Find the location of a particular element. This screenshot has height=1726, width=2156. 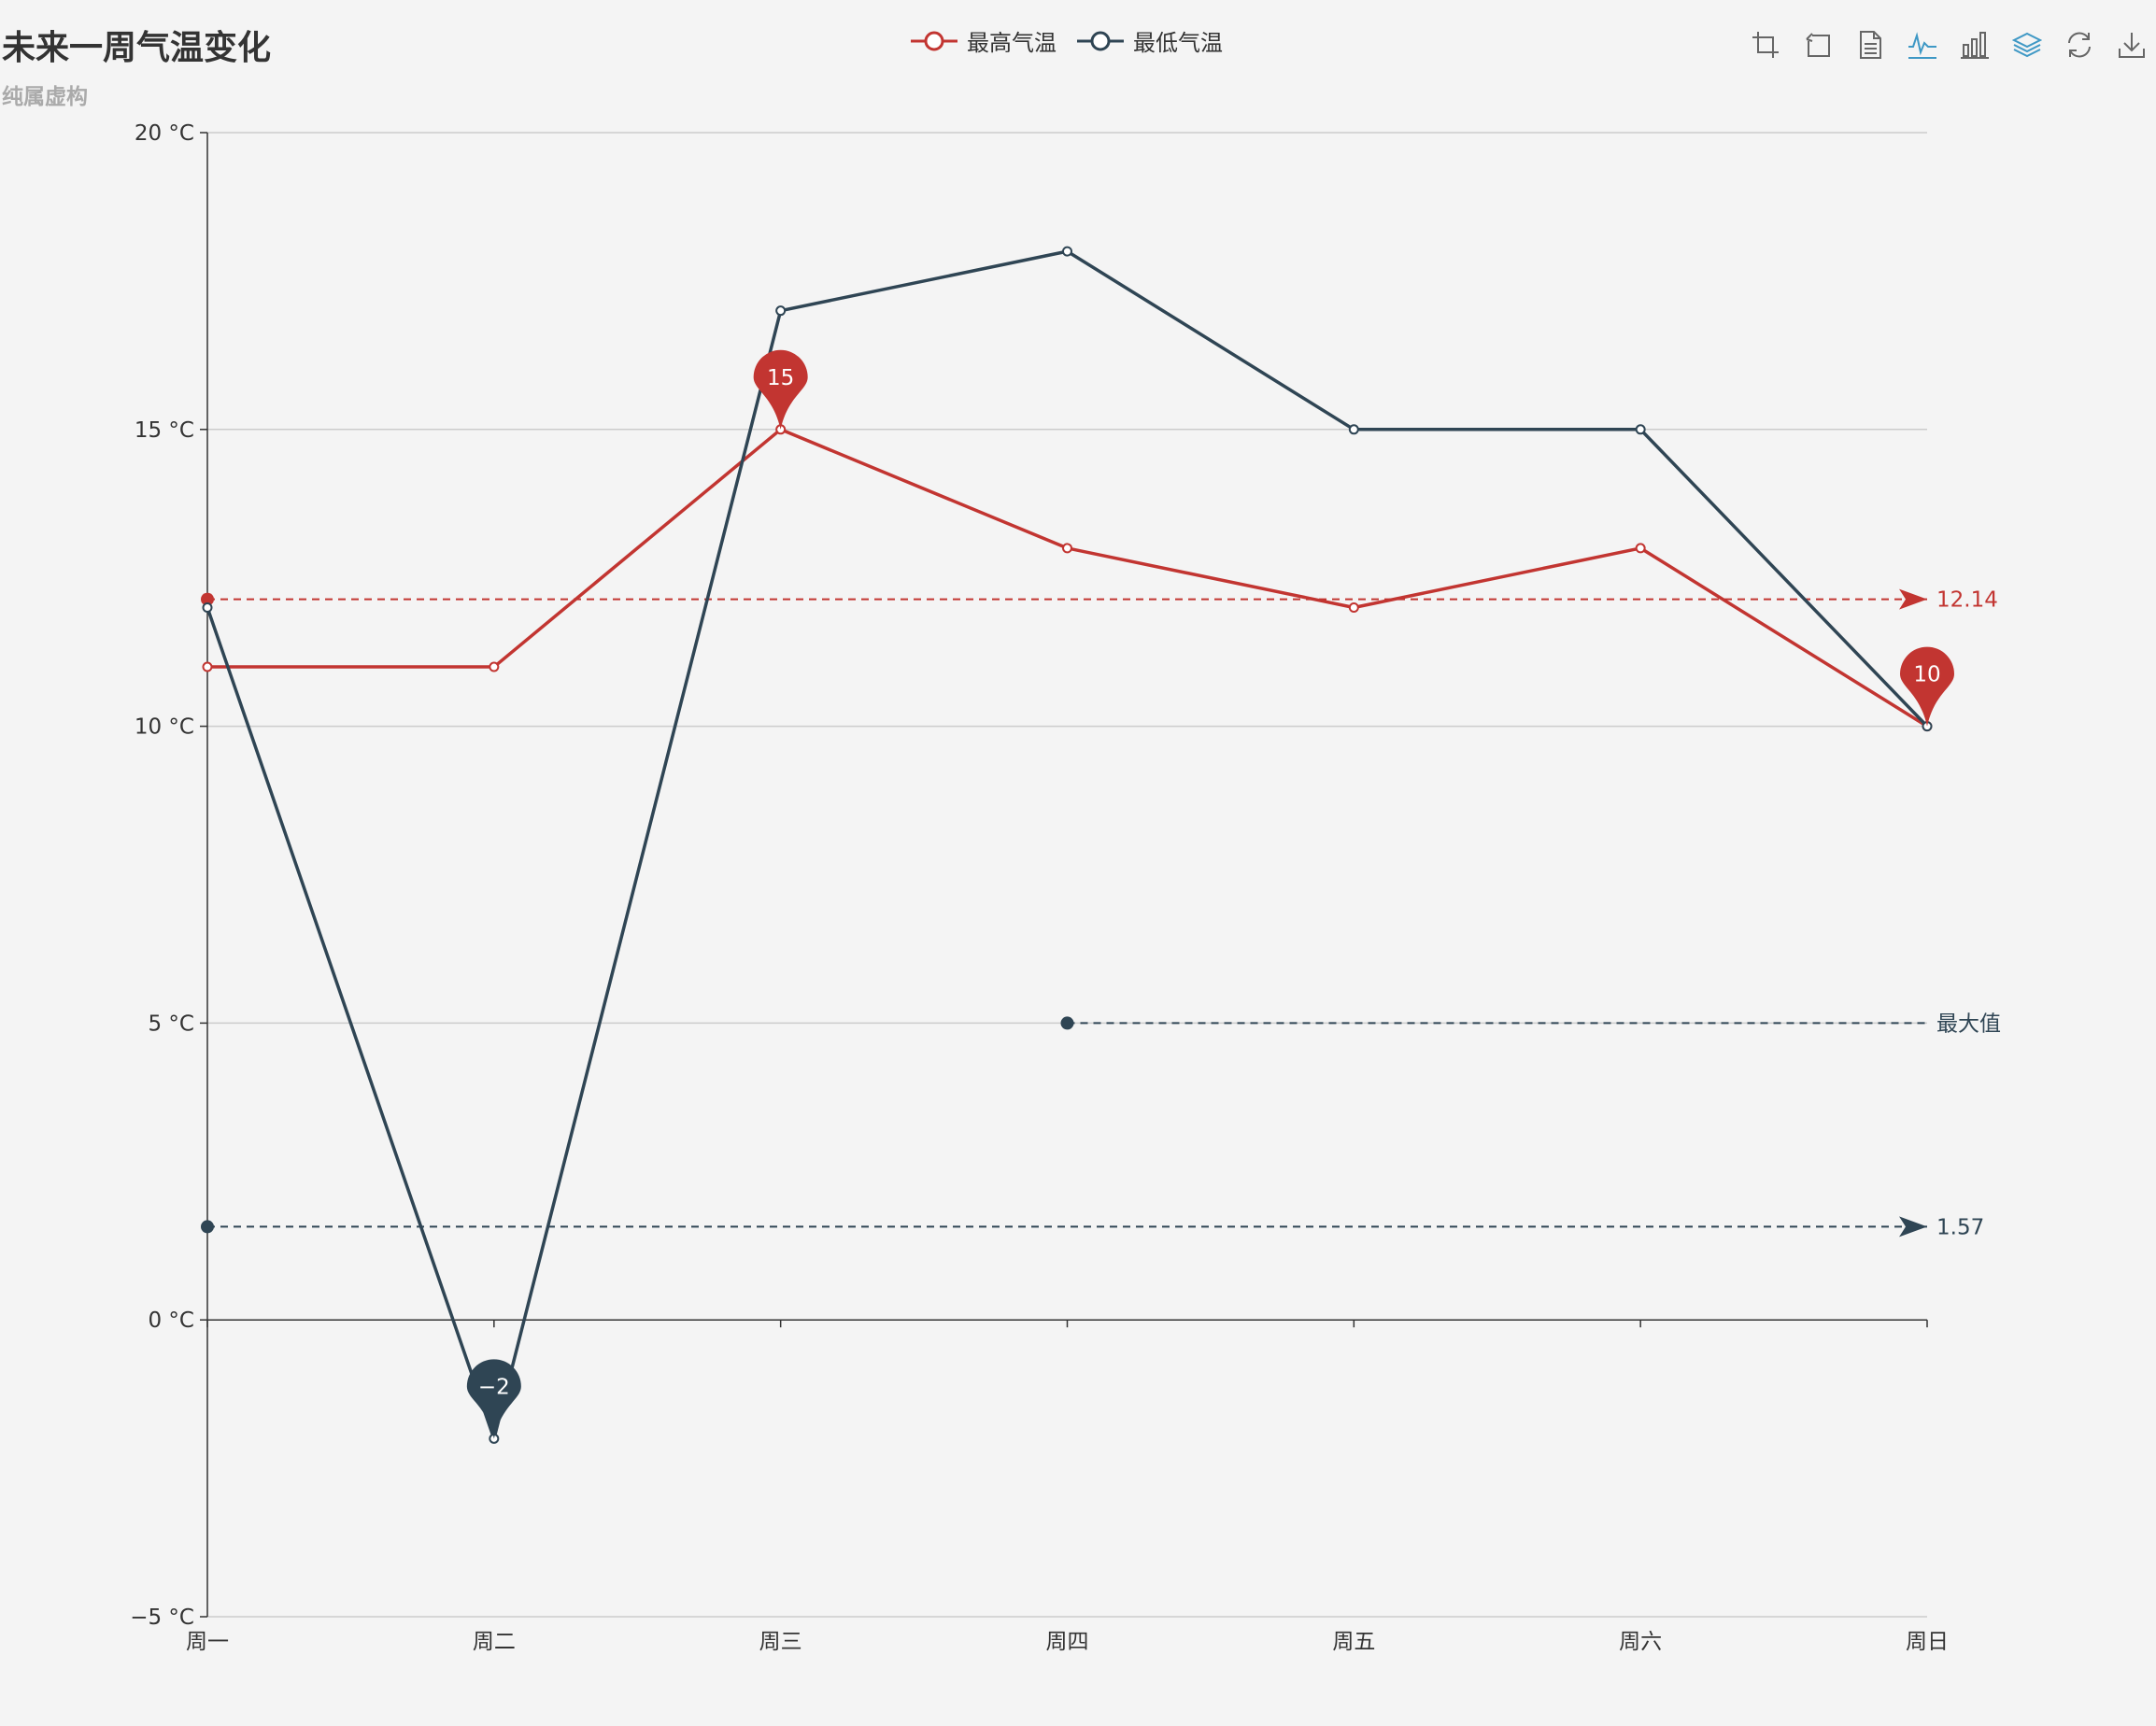

y-tick-label: 15 °C is located at coordinates (164, 430).